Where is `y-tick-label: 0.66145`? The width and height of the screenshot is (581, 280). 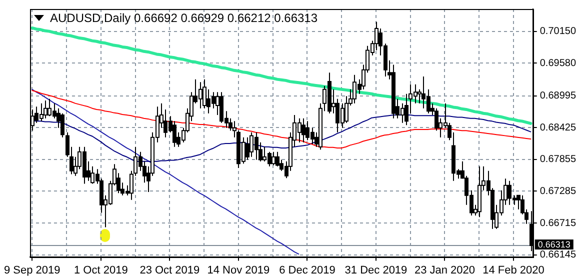
y-tick-label: 0.66145 is located at coordinates (558, 255).